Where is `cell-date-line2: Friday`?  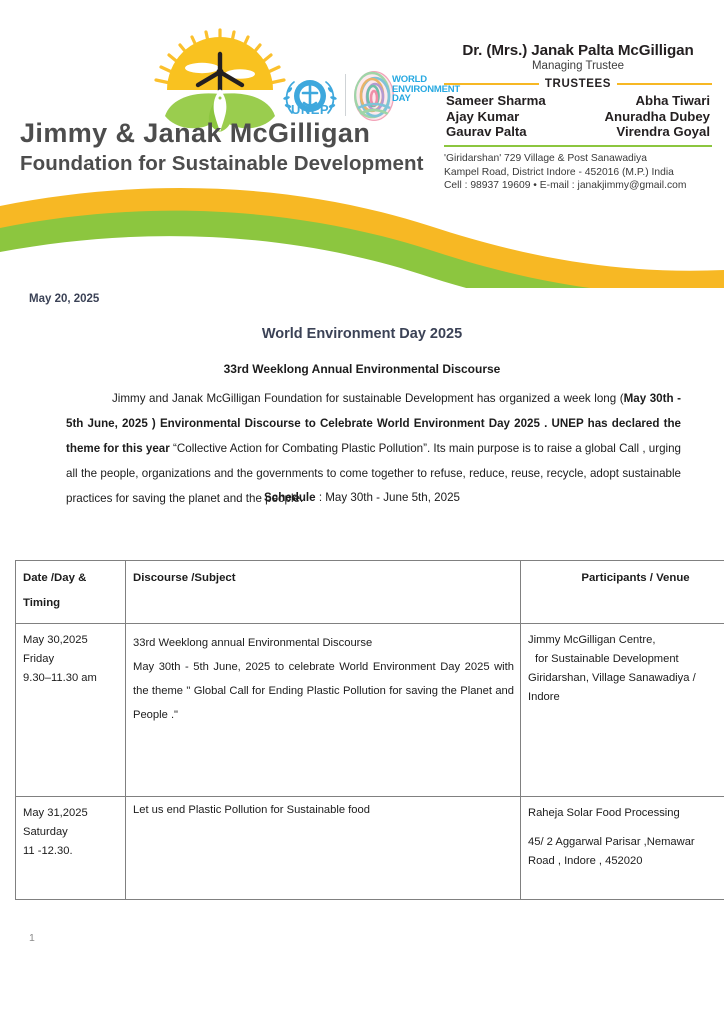 cell-date-line2: Friday is located at coordinates (39, 659).